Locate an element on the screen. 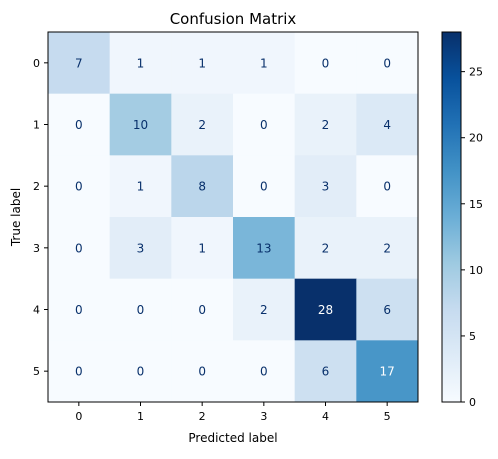 The width and height of the screenshot is (498, 459). x-tick-label: 0 is located at coordinates (78, 416).